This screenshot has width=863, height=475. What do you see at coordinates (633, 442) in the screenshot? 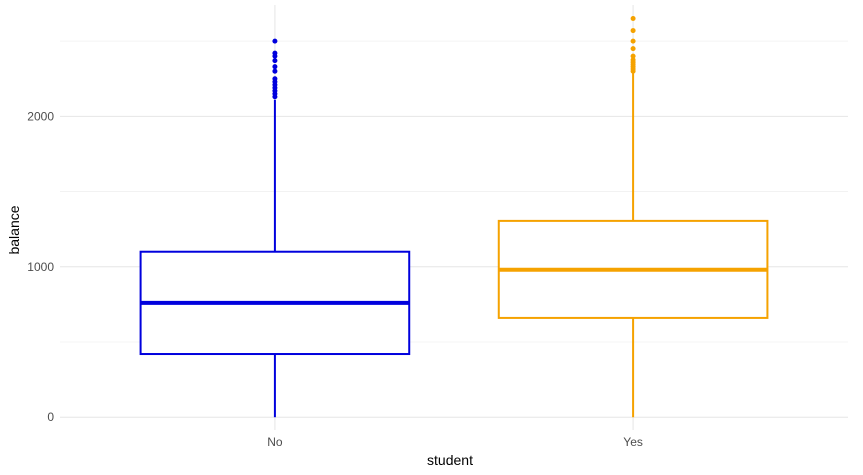
I see `x-tick-label: Yes` at bounding box center [633, 442].